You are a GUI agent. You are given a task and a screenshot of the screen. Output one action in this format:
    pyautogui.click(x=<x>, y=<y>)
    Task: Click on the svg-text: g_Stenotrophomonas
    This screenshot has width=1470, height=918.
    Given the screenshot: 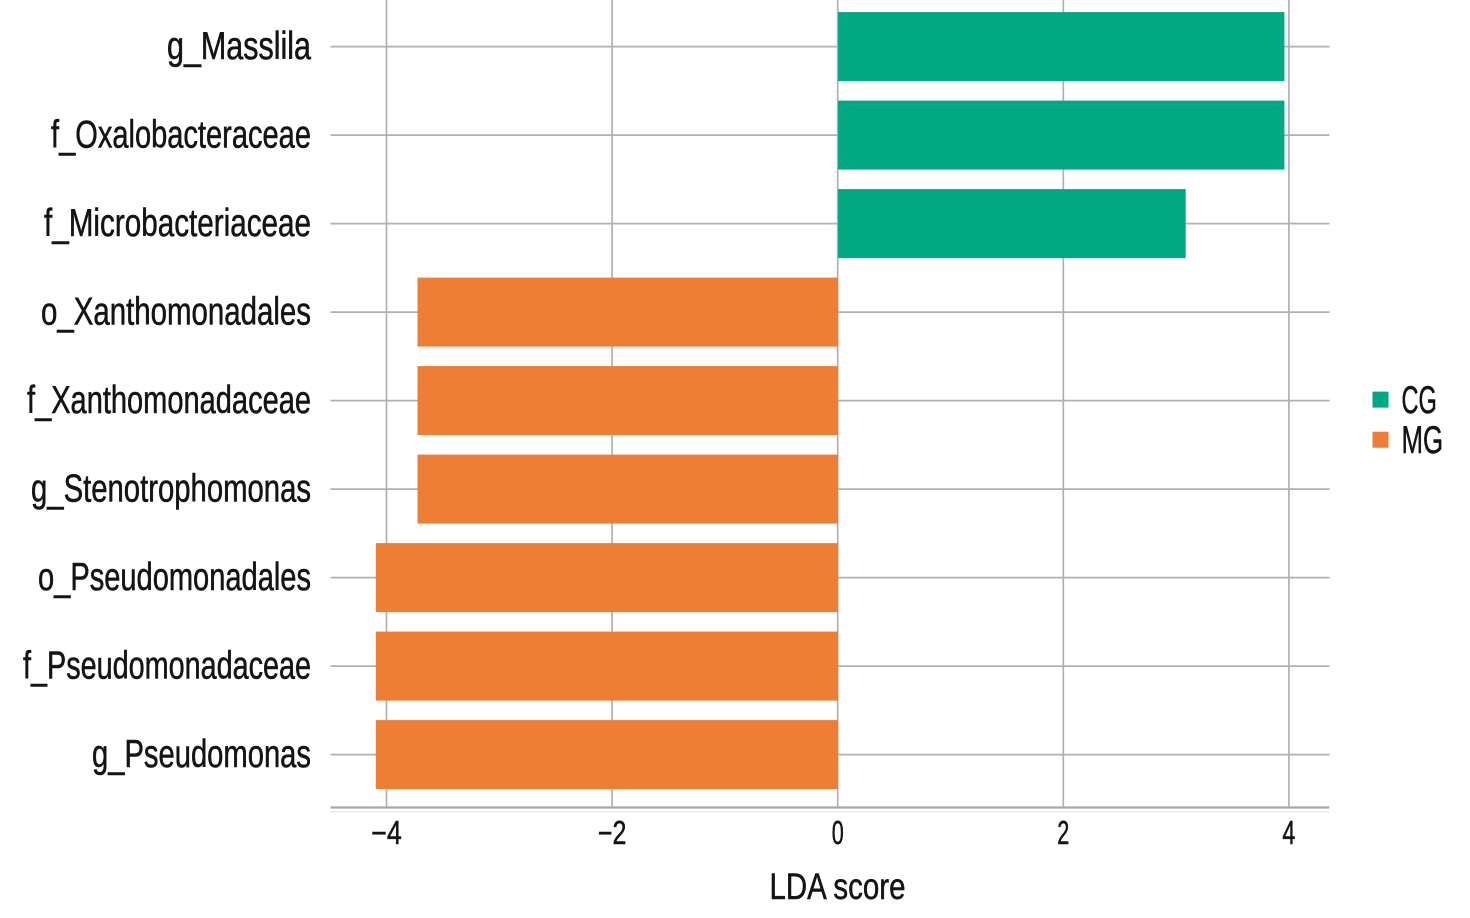 What is the action you would take?
    pyautogui.click(x=171, y=489)
    